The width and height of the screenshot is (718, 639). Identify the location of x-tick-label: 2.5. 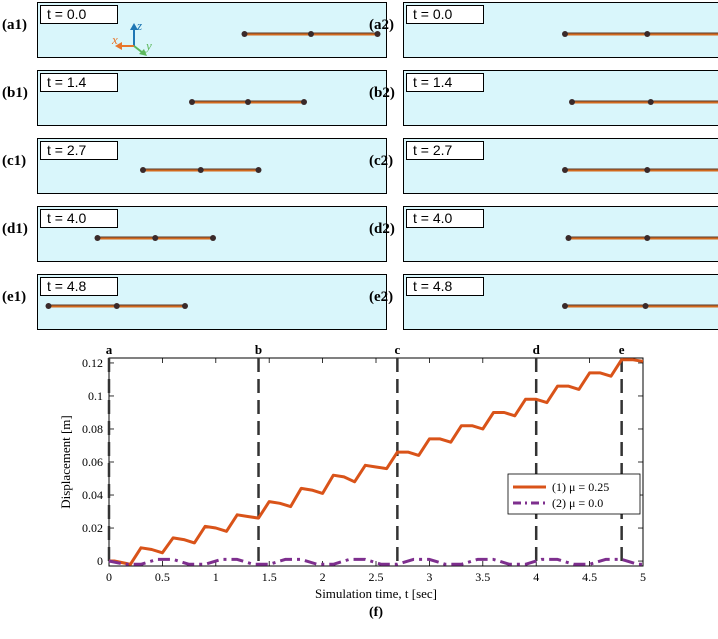
(376, 577).